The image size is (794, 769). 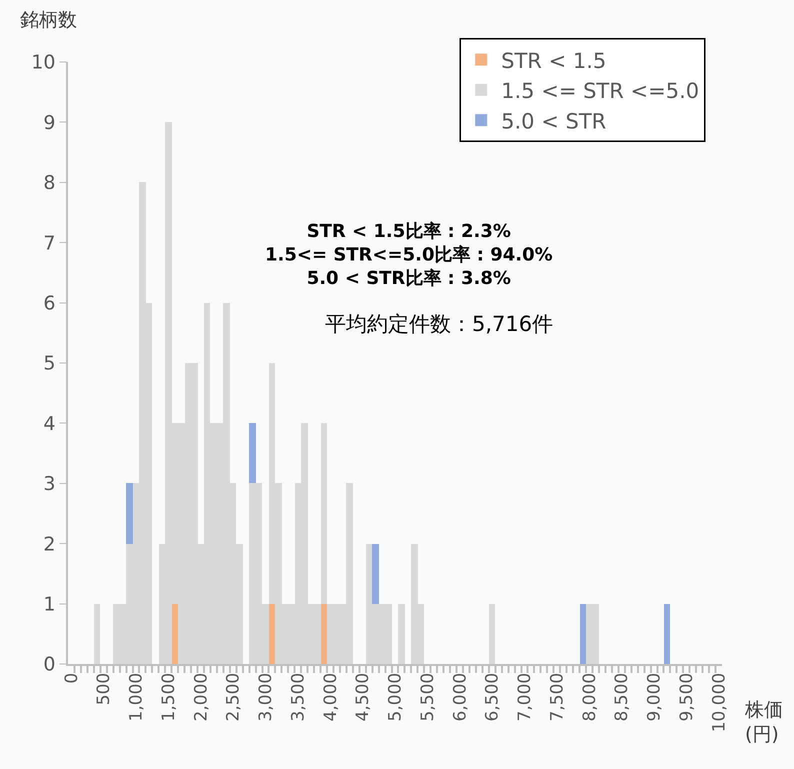 I want to click on legend-label: STR < 1.5, so click(x=553, y=60).